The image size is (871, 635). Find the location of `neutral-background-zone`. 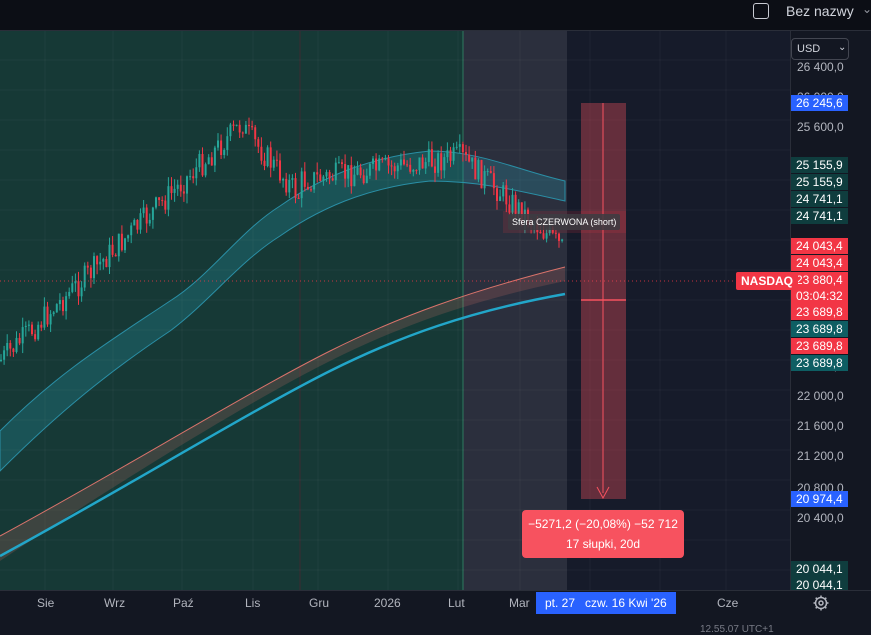

neutral-background-zone is located at coordinates (515, 310).